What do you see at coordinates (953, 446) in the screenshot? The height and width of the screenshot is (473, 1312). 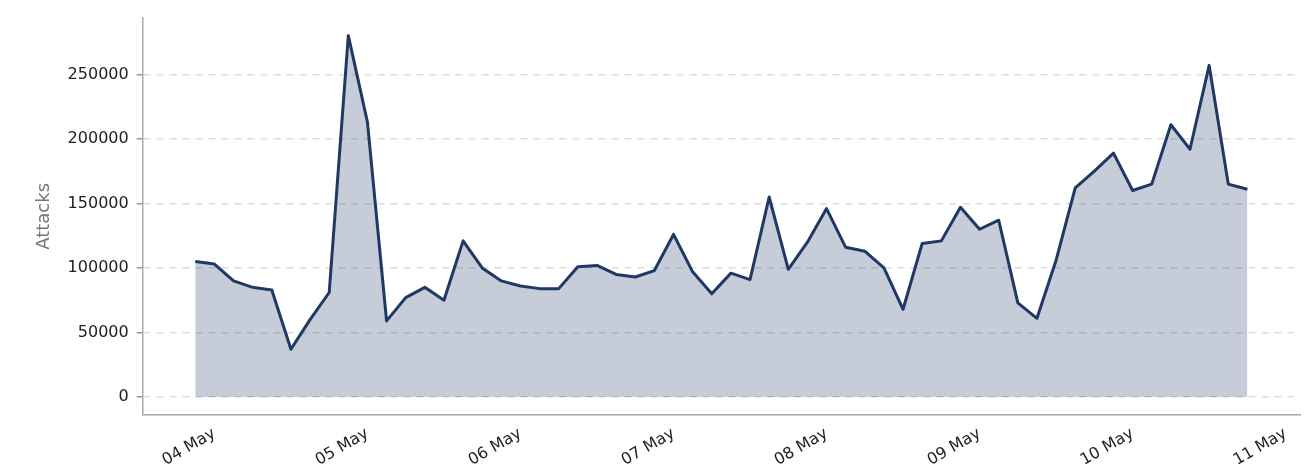 I see `x-tick-label: 09 May` at bounding box center [953, 446].